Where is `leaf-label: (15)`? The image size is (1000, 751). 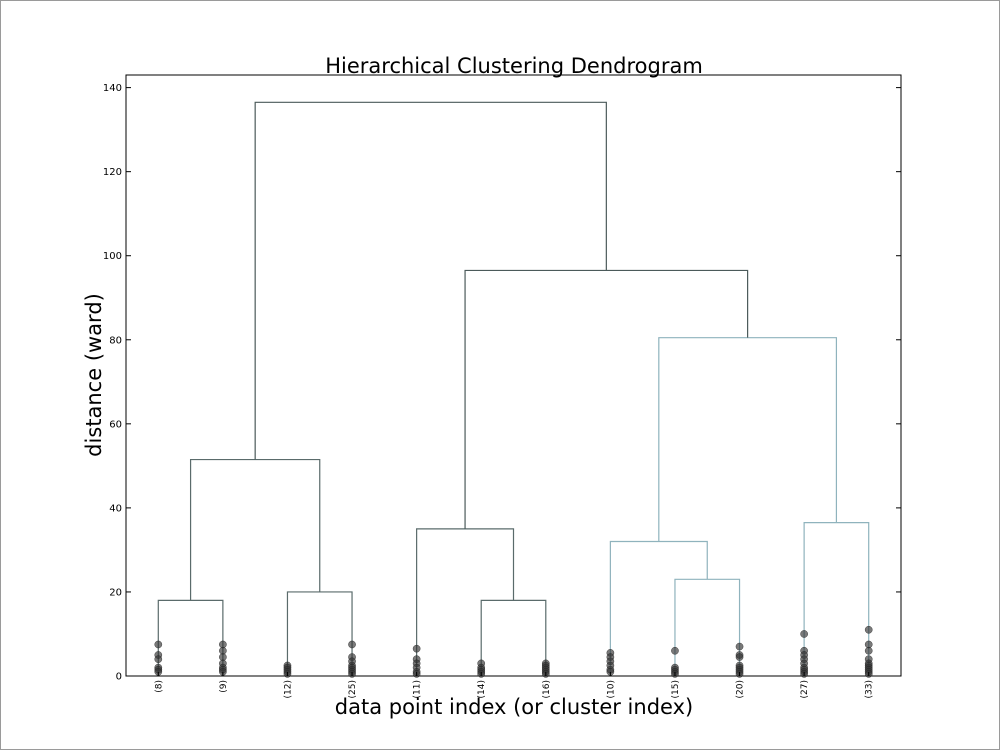
leaf-label: (15) is located at coordinates (676, 689).